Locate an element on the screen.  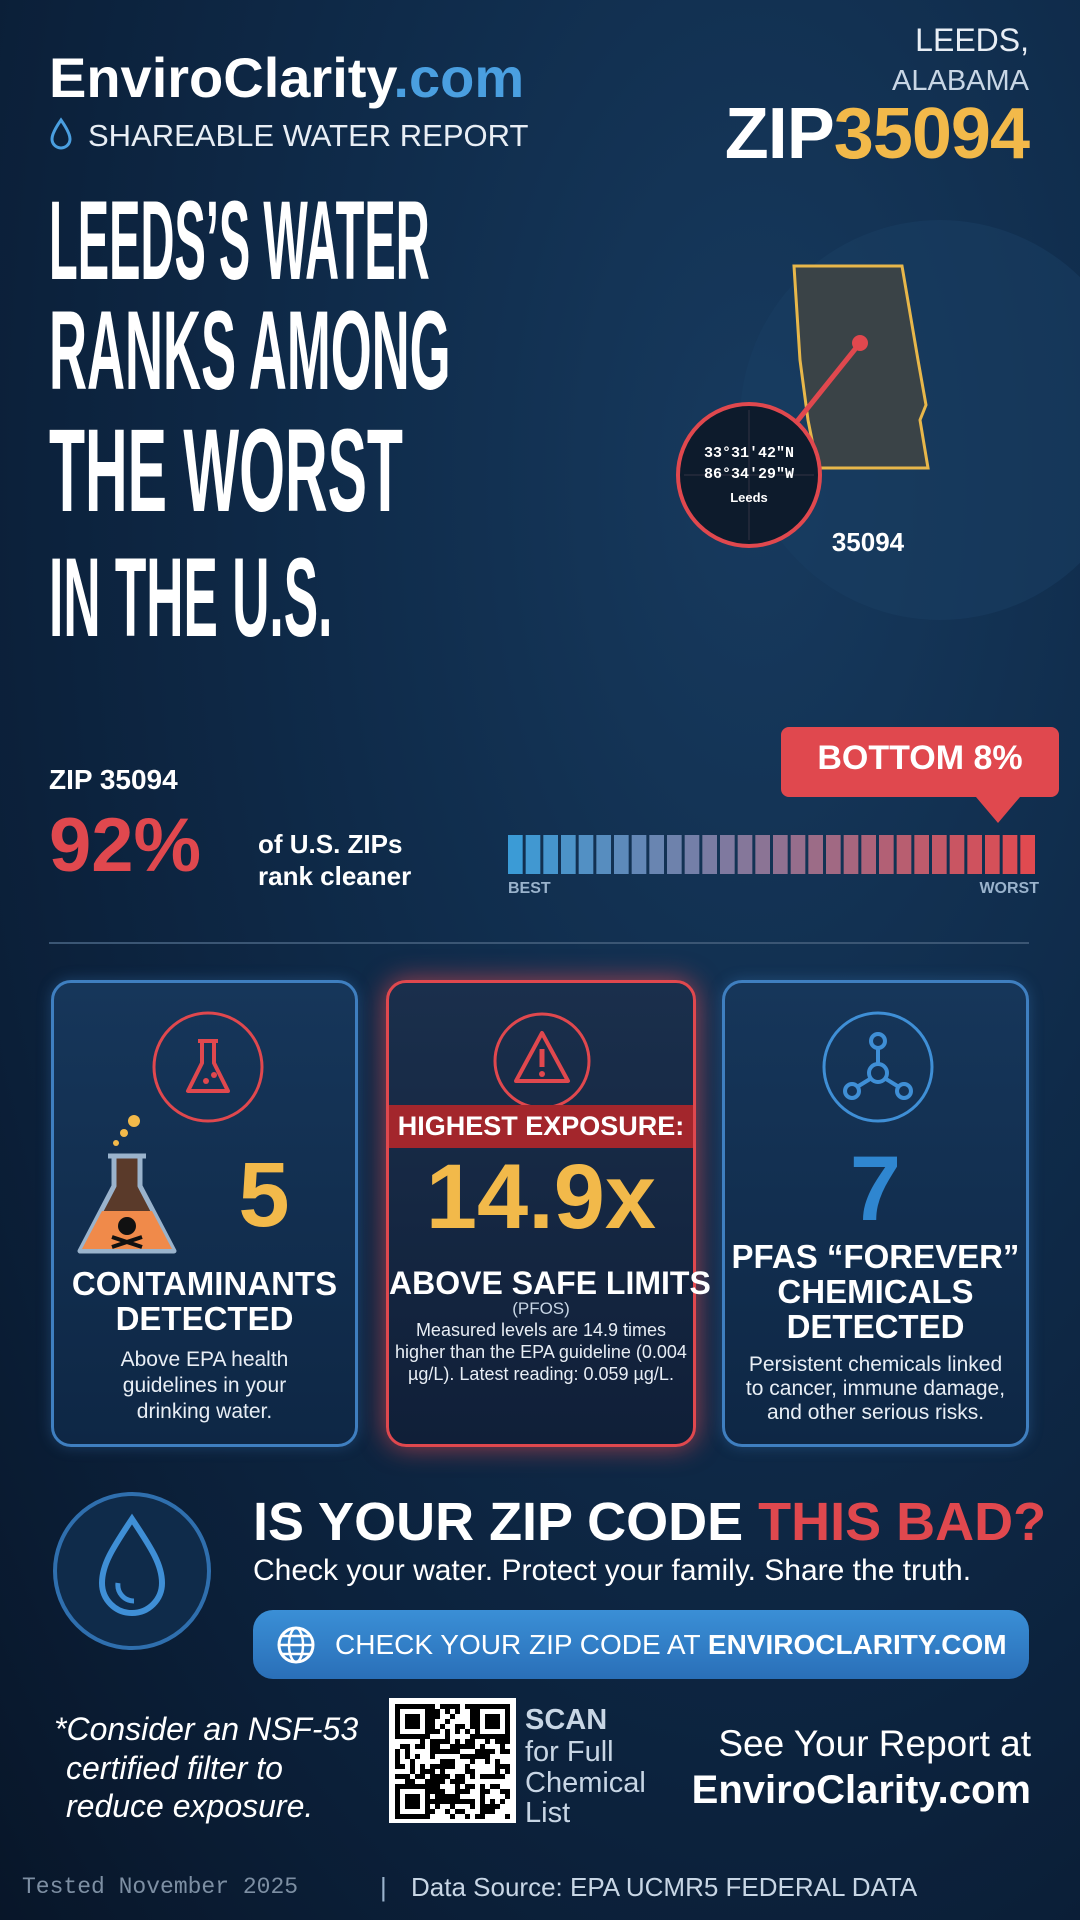
cta-button-text: CHECK YOUR ZIP CODE AT is located at coordinates (518, 1644).